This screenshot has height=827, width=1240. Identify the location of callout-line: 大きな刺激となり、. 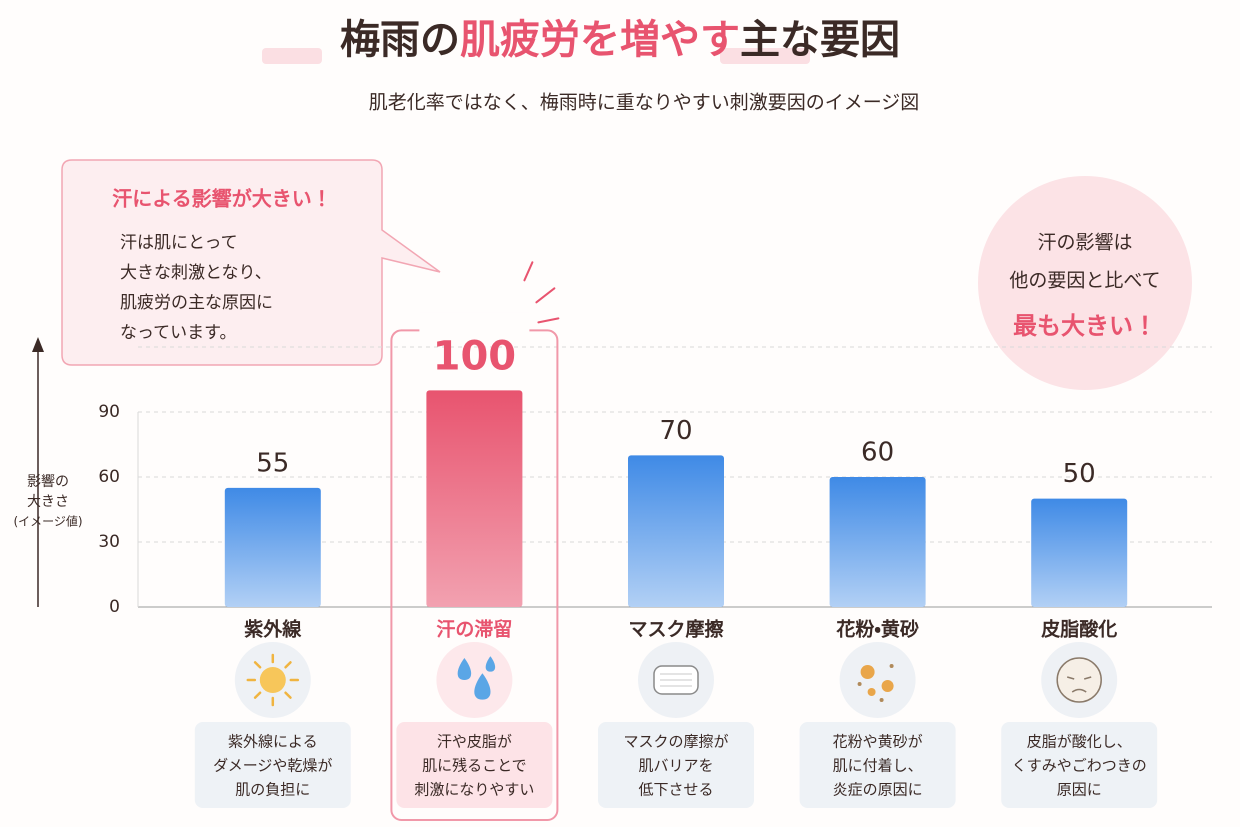
(196, 273).